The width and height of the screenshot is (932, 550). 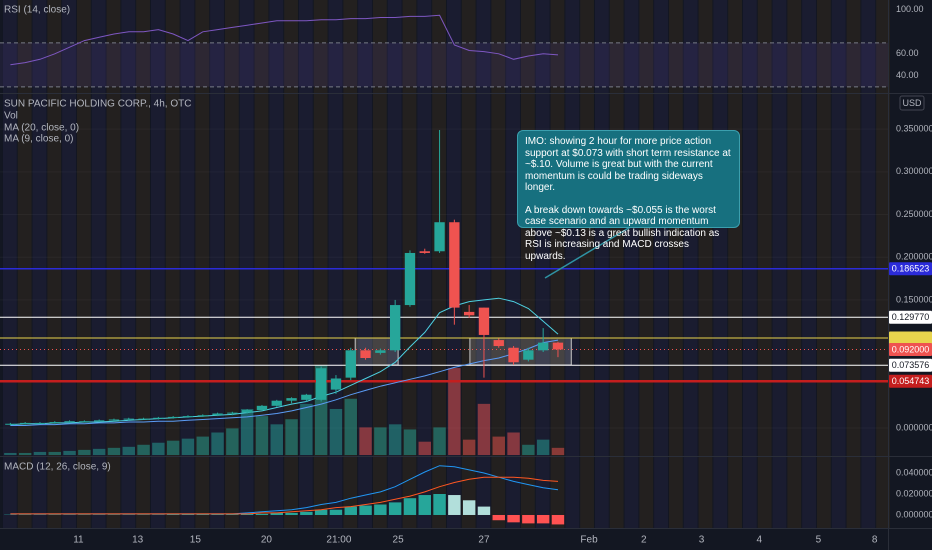 What do you see at coordinates (484, 540) in the screenshot?
I see `x-tick-label: 27` at bounding box center [484, 540].